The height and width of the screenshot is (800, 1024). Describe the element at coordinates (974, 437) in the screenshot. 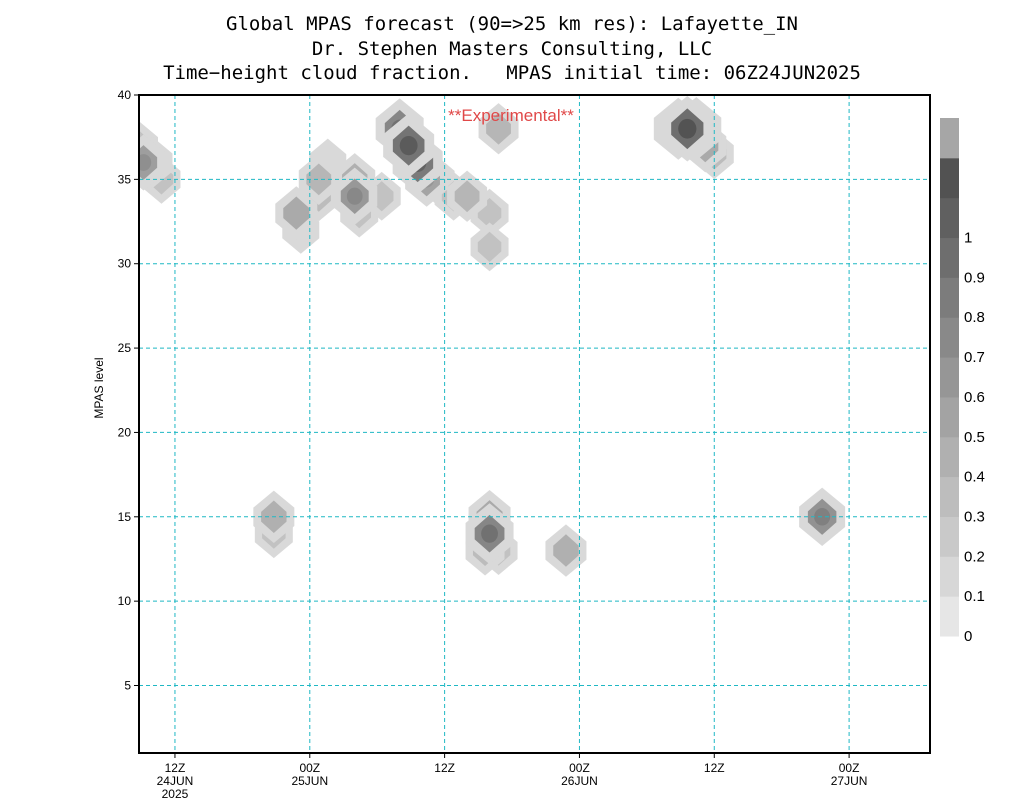

I see `colorbar-label: 0.5` at that location.